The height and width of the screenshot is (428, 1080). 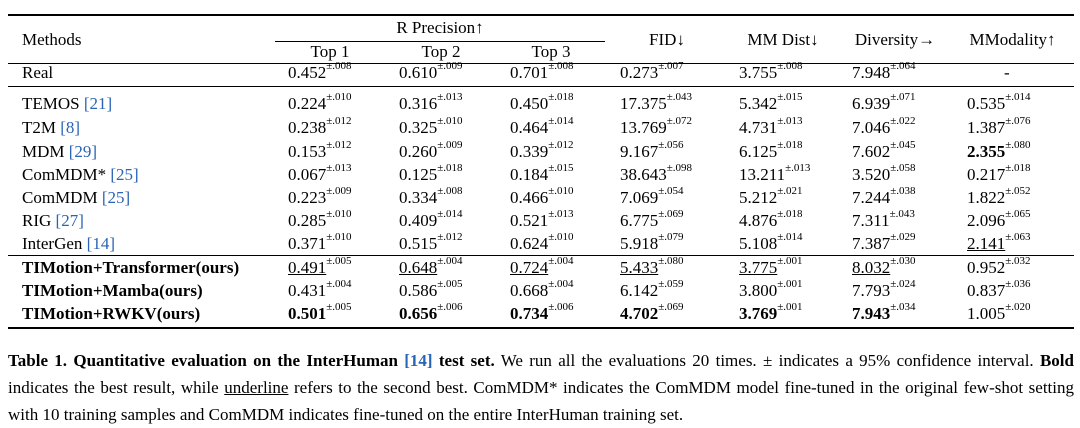 I want to click on cell-diversity: 3.520±.058, so click(x=884, y=173).